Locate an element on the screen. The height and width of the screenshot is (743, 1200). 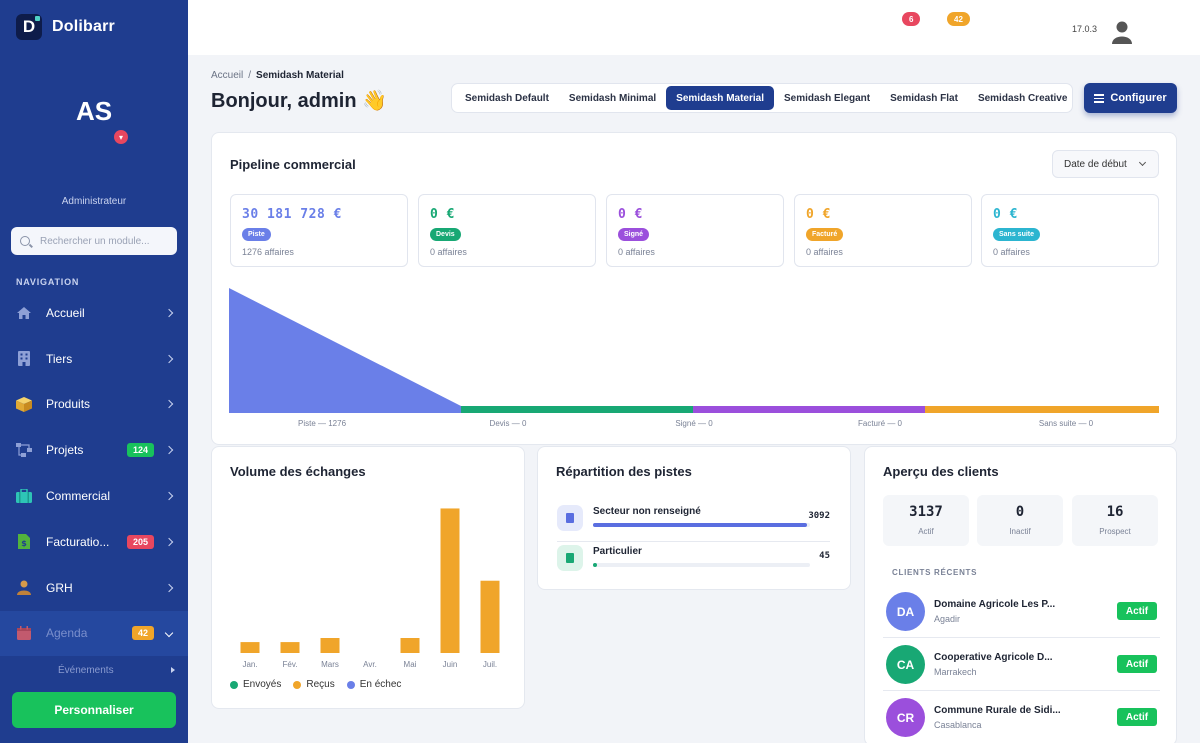
module-search is located at coordinates (94, 241).